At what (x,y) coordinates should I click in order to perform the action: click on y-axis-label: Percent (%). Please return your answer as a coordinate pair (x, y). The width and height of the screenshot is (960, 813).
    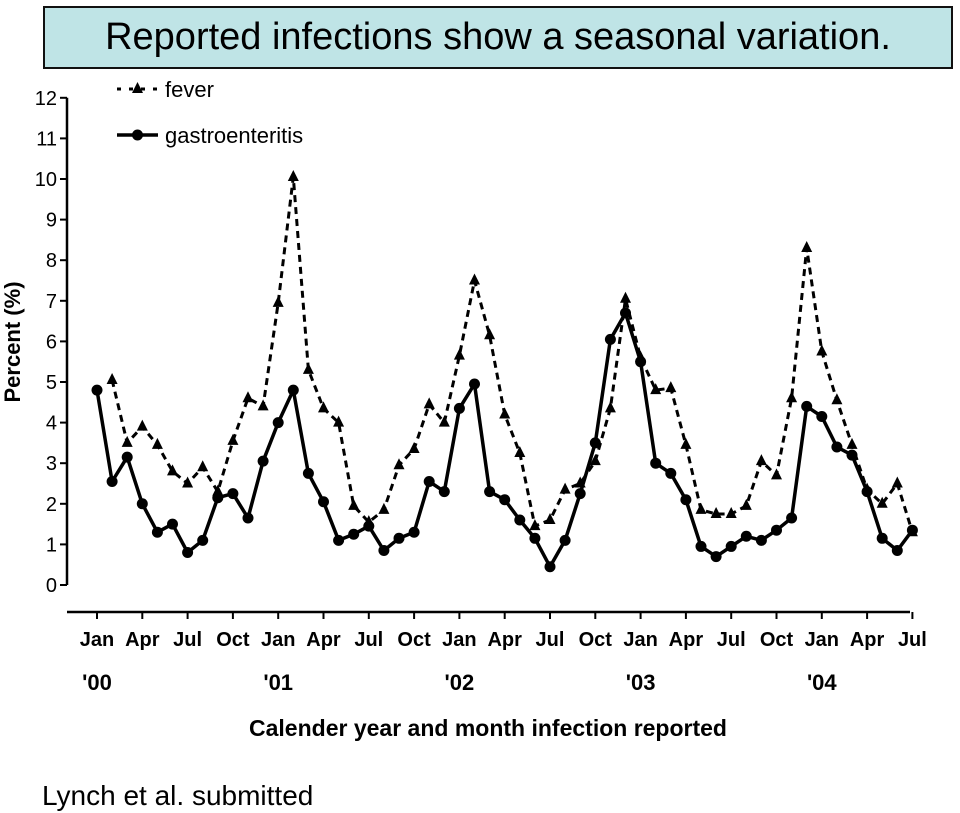
    Looking at the image, I should click on (12, 341).